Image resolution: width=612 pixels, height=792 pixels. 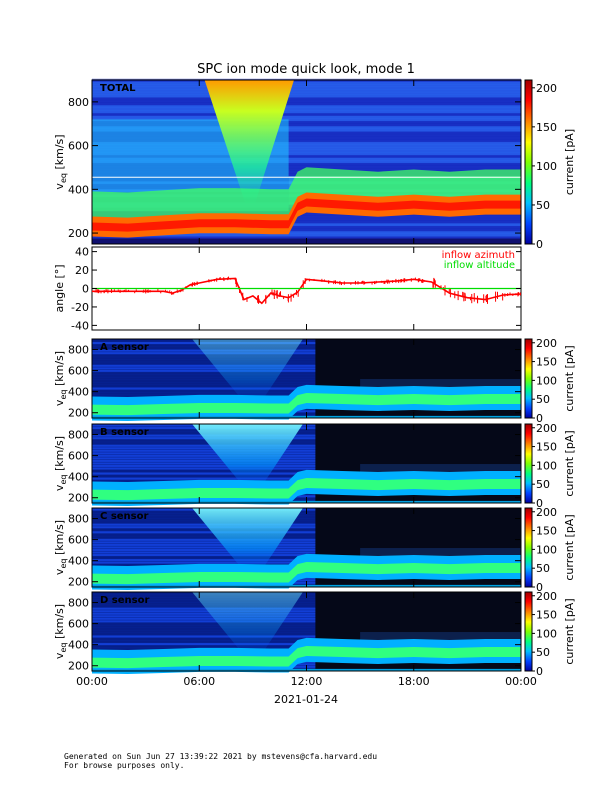 What do you see at coordinates (521, 681) in the screenshot?
I see `x-tick-label: 00:00` at bounding box center [521, 681].